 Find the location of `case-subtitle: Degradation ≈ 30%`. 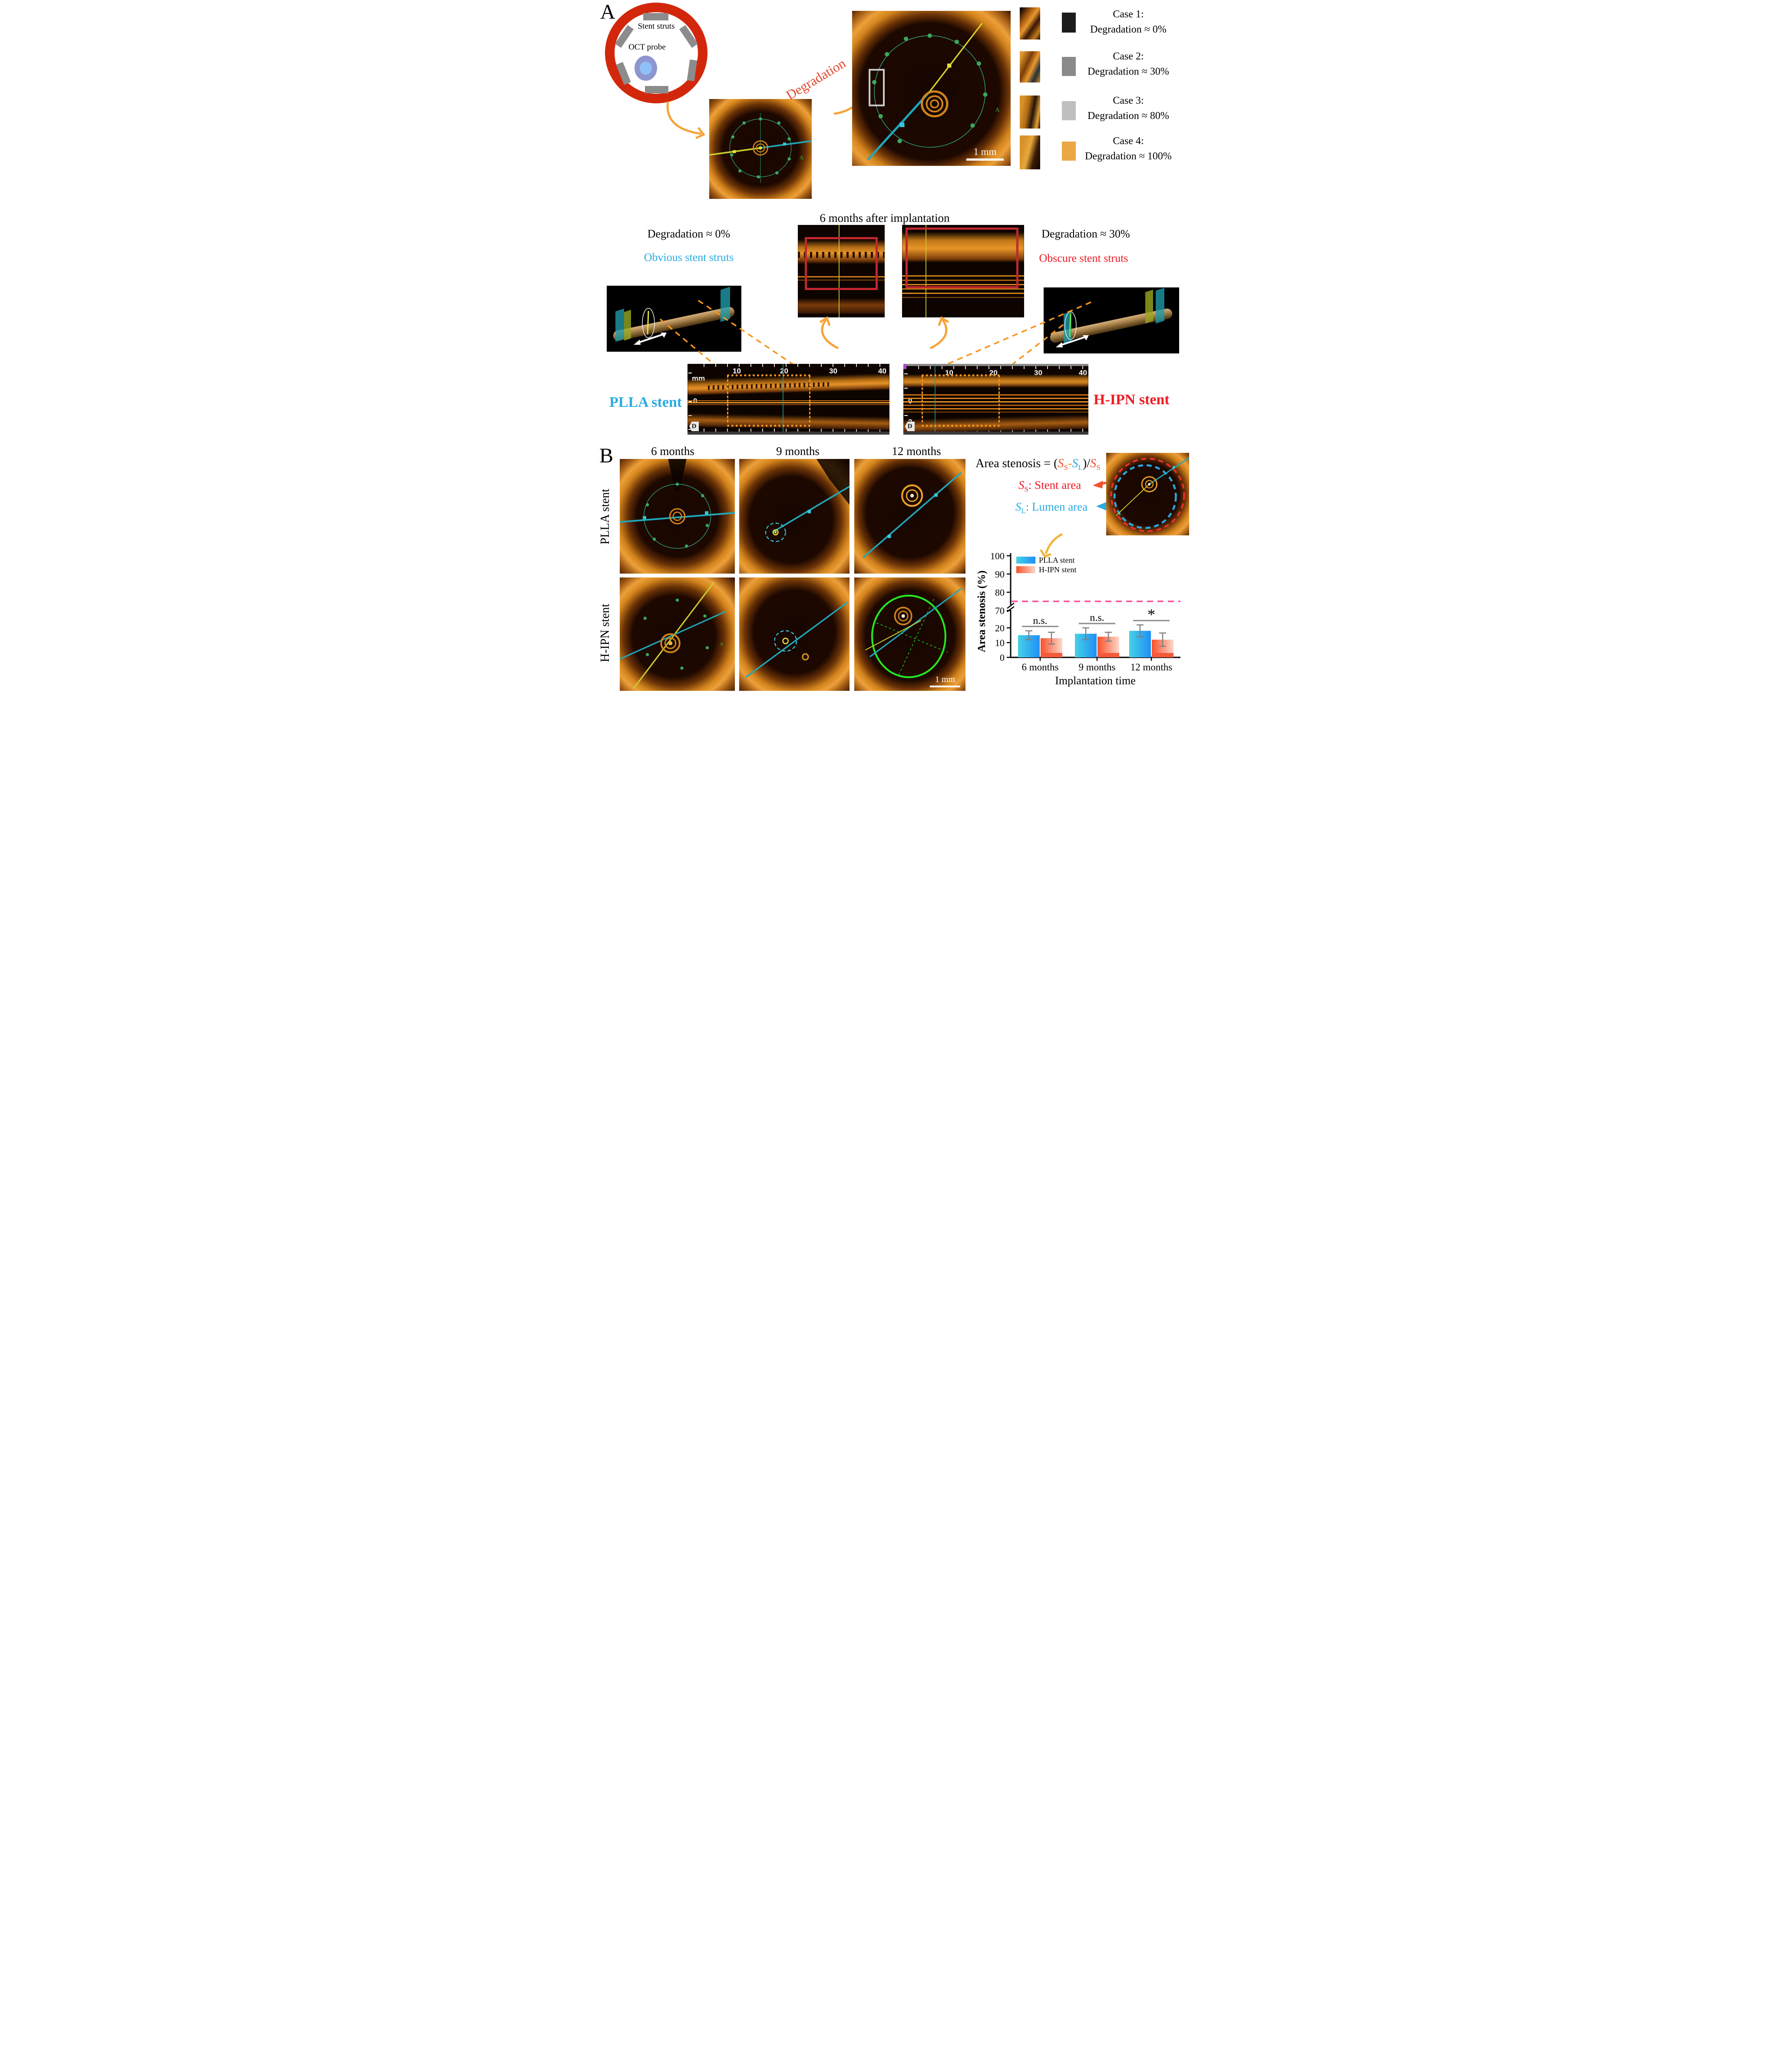

case-subtitle: Degradation ≈ 30% is located at coordinates (1128, 72).